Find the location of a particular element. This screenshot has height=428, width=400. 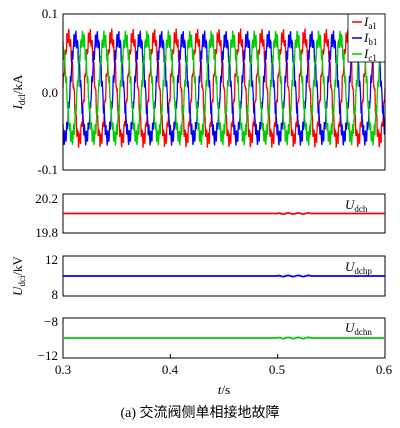

legend-label-ia1: Ia1 is located at coordinates (370, 22).